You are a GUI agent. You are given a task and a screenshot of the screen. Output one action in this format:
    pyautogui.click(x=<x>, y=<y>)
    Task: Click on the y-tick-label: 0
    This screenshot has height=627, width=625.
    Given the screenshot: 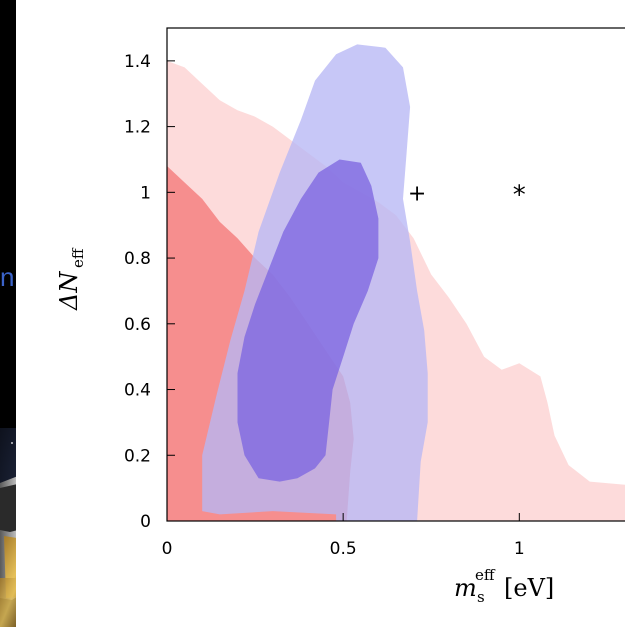 What is the action you would take?
    pyautogui.click(x=145, y=522)
    